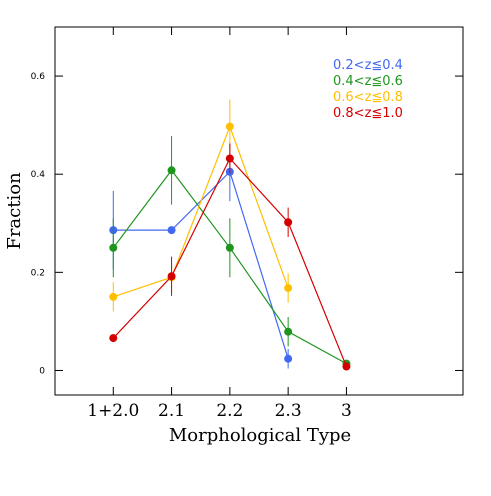  What do you see at coordinates (368, 65) in the screenshot?
I see `legend-entry: 0.2<z≦0.4` at bounding box center [368, 65].